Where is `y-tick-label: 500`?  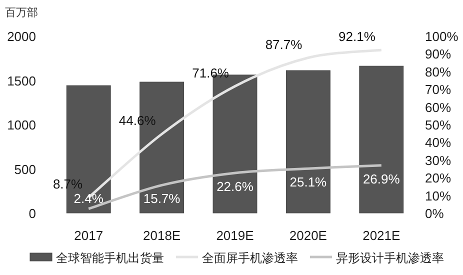 y-tick-label: 500 is located at coordinates (25, 169).